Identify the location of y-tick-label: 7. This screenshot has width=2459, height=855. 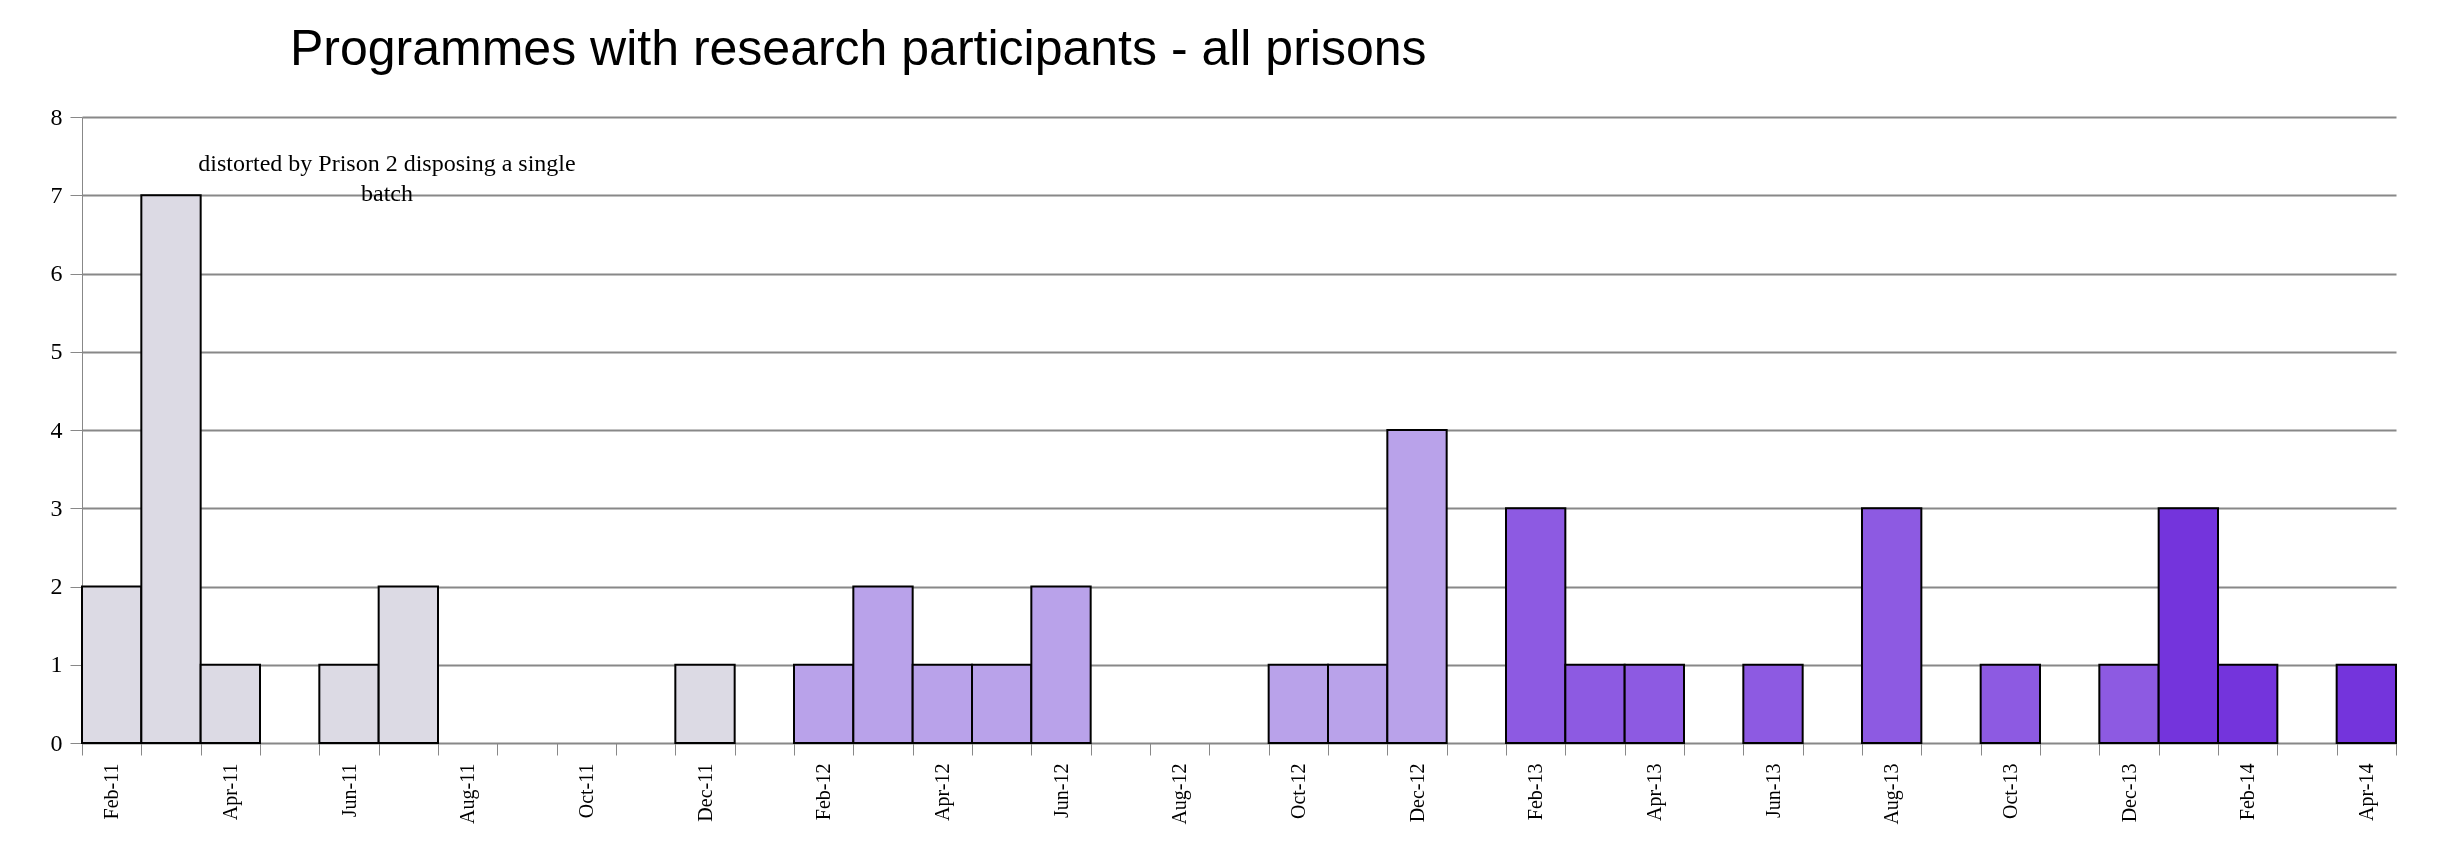
(56, 194).